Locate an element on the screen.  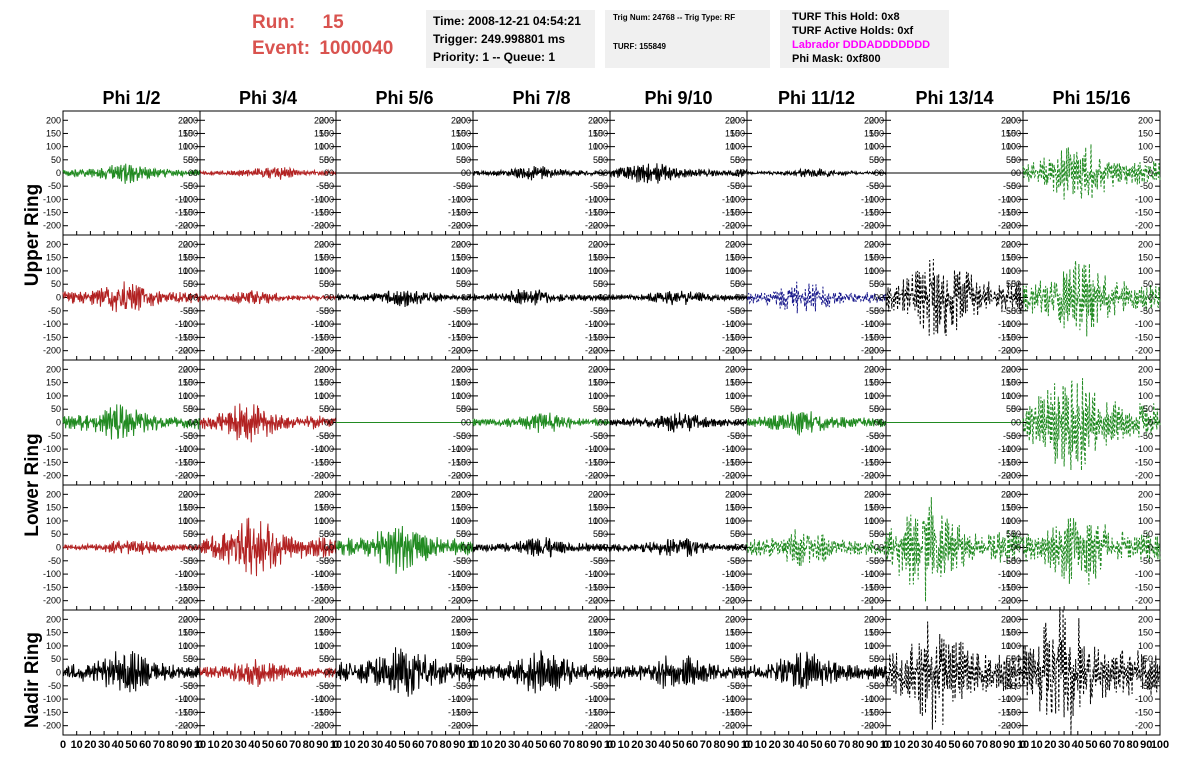
x-tick-label: 70 is located at coordinates (295, 745).